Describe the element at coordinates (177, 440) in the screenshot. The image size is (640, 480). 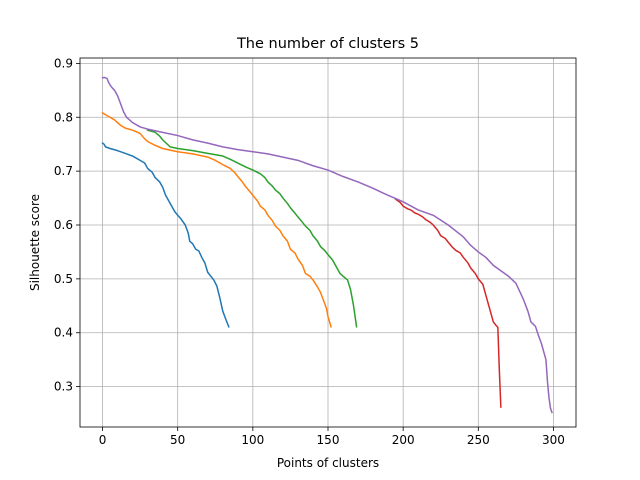
I see `x-tick-label: 50` at that location.